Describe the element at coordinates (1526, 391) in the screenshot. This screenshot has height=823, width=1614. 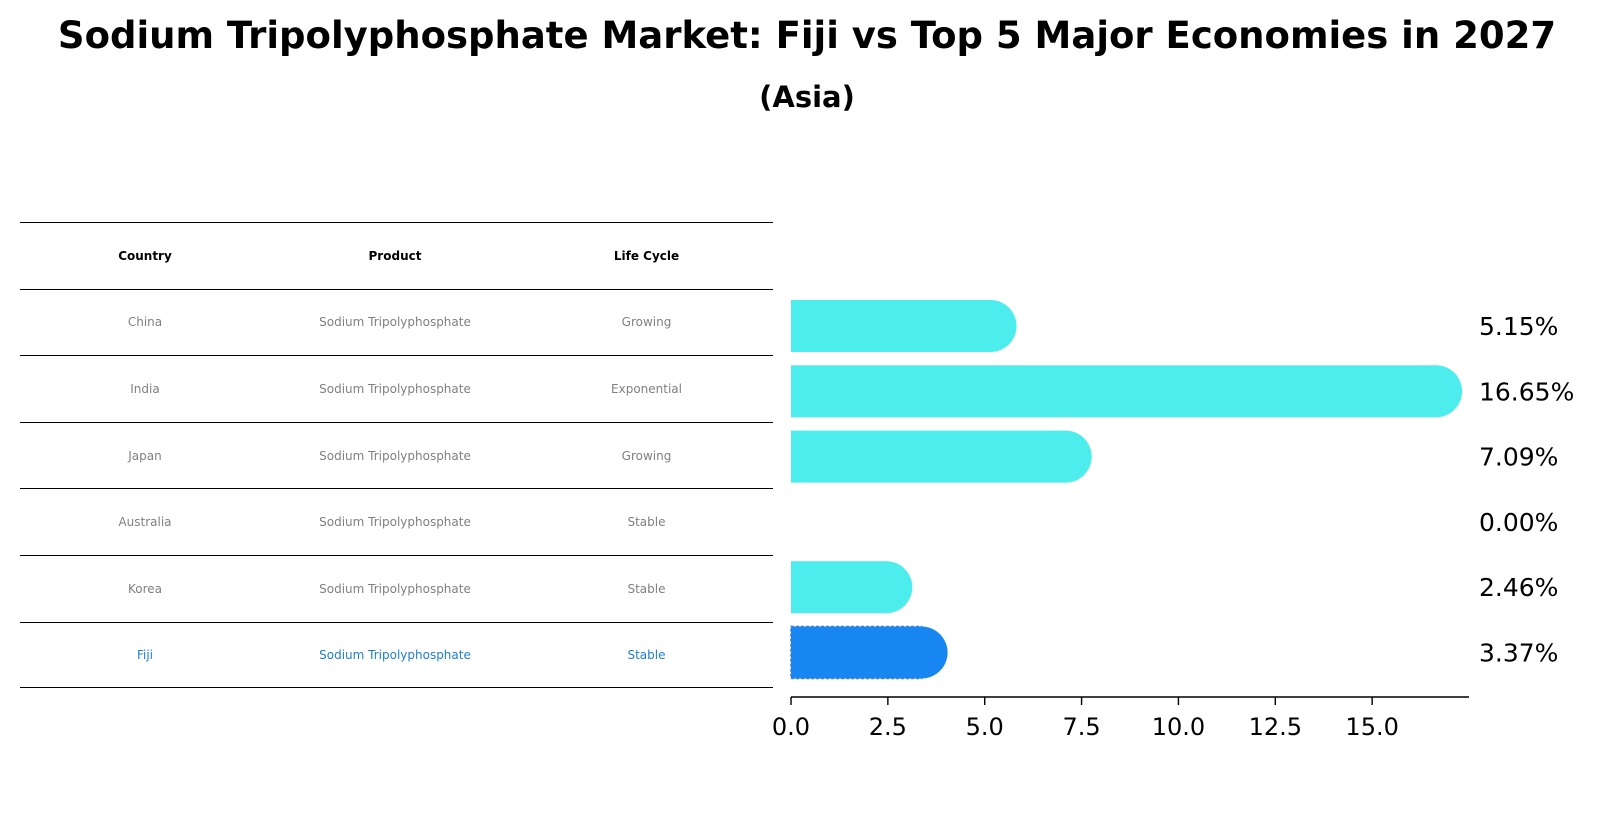
I see `value-label-india: 16.65%` at that location.